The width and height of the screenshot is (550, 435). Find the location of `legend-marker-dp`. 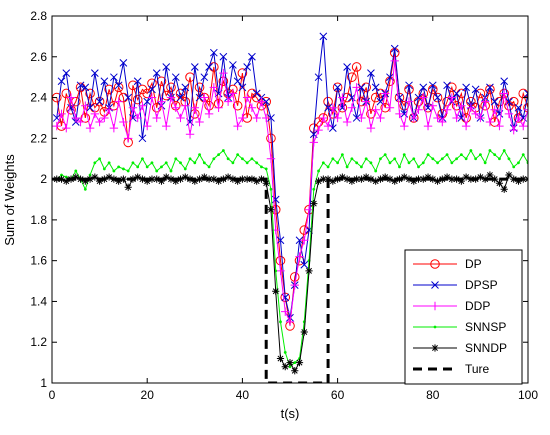

legend-marker-dp is located at coordinates (435, 264).